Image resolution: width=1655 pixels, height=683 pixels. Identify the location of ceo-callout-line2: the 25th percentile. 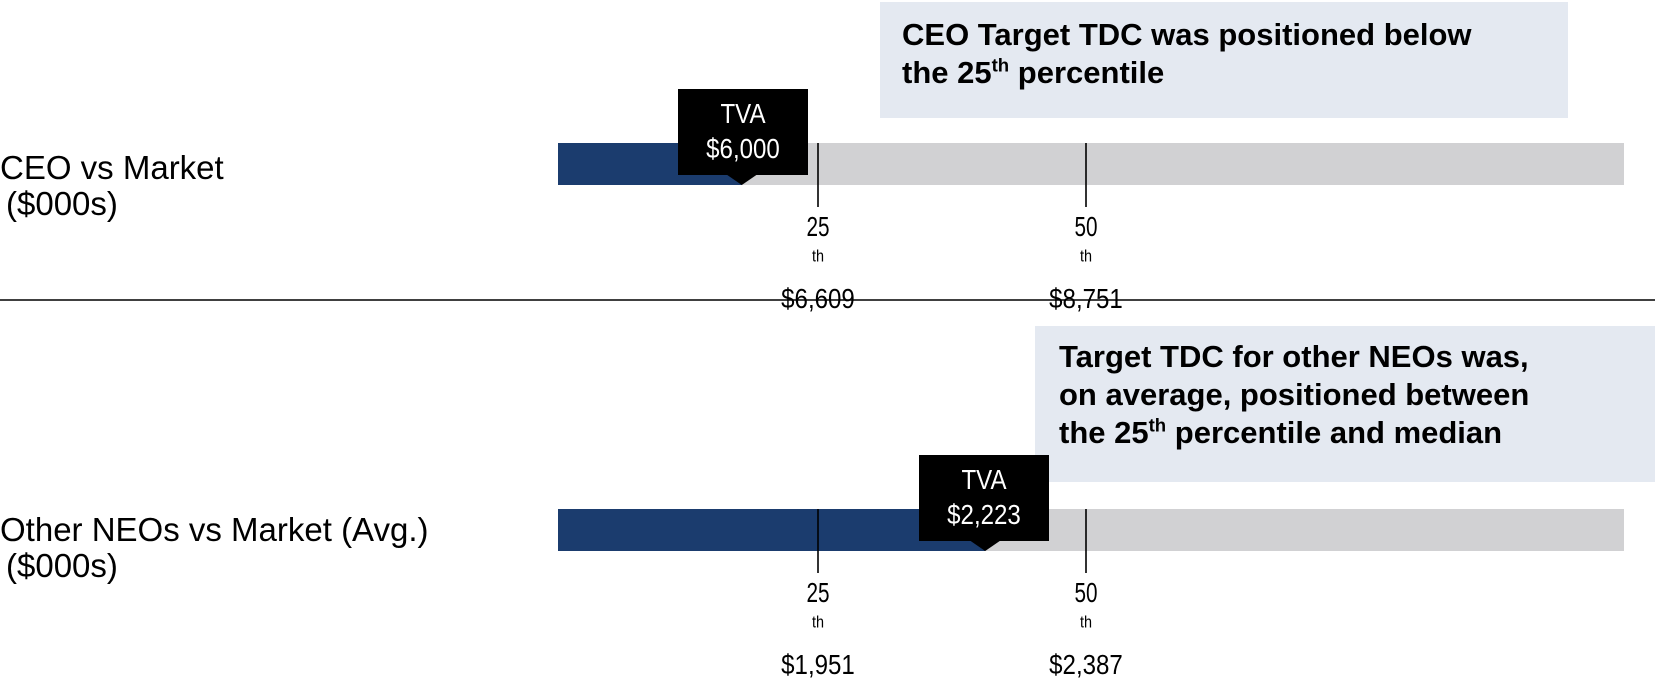
(1033, 72).